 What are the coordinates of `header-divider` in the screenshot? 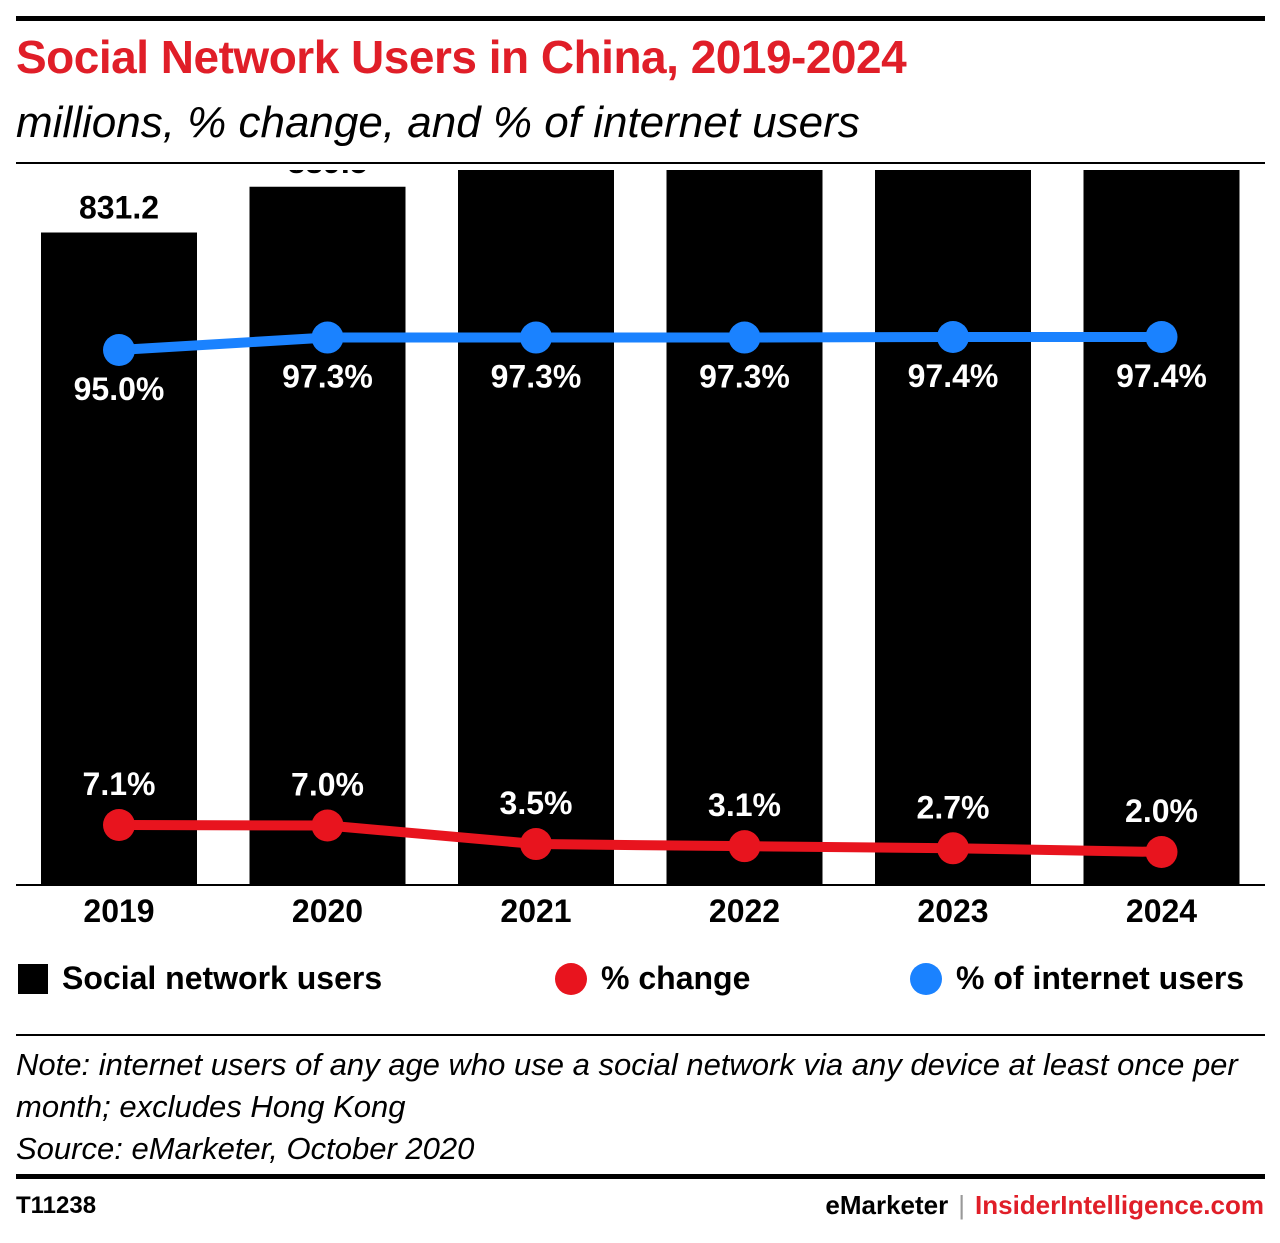 It's located at (640, 163).